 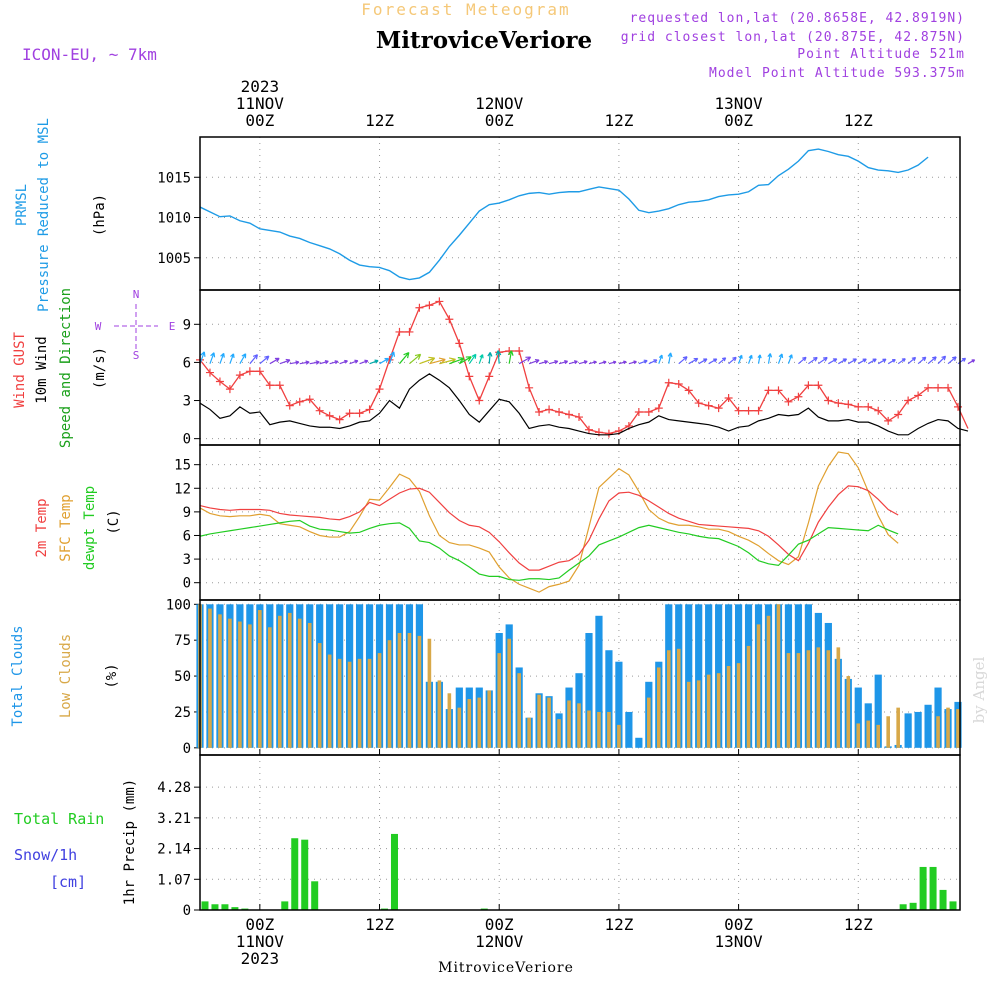 I want to click on prmsl-label: PRMSL, so click(x=22, y=205).